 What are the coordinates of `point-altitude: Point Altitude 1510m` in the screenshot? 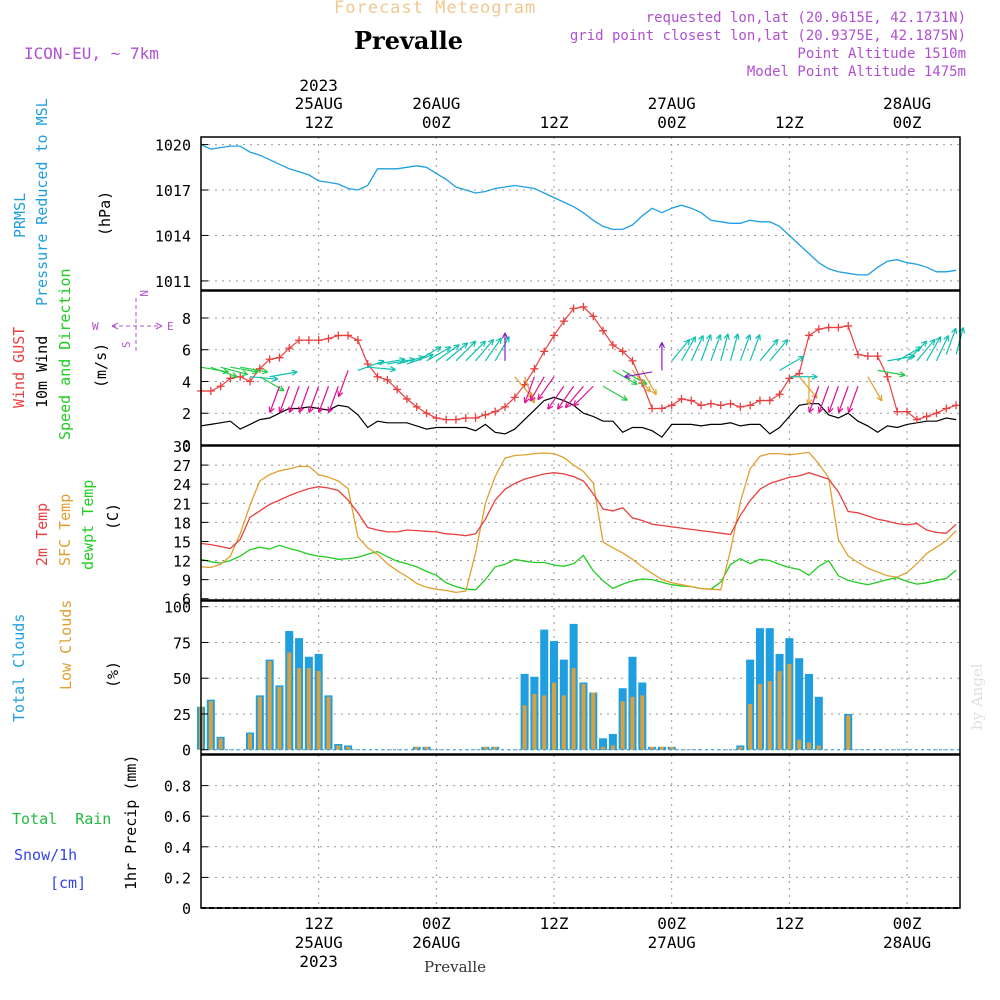 It's located at (881, 54).